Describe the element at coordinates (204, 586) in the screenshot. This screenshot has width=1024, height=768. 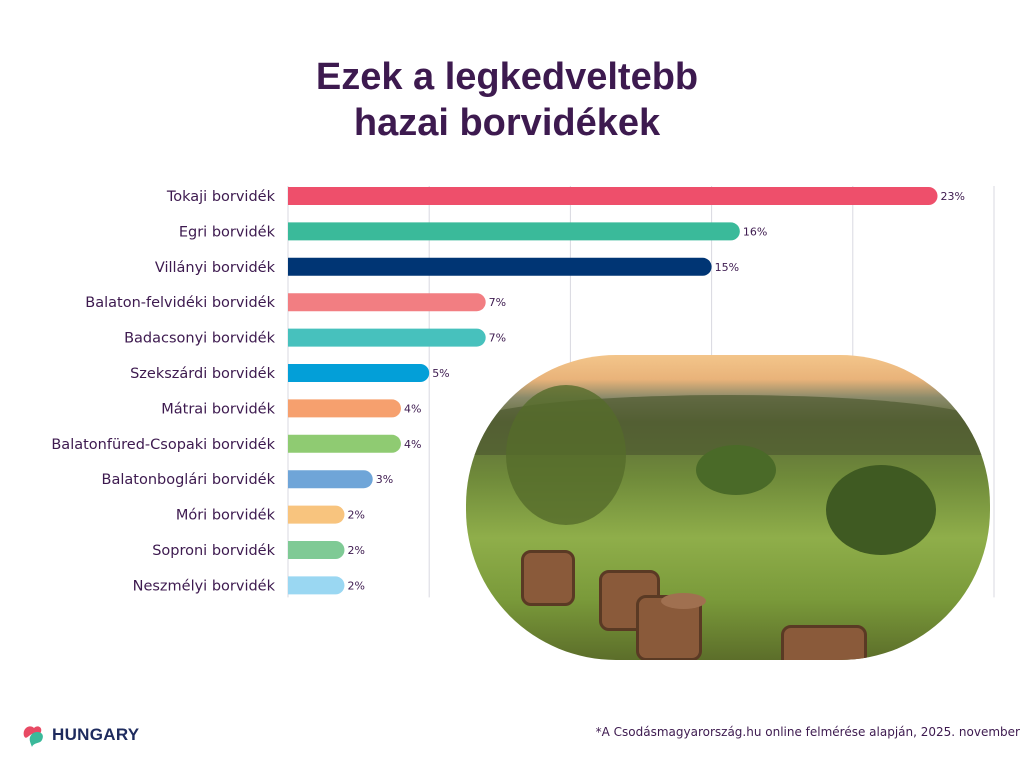
I see `category-label: Neszmélyi borvidék` at that location.